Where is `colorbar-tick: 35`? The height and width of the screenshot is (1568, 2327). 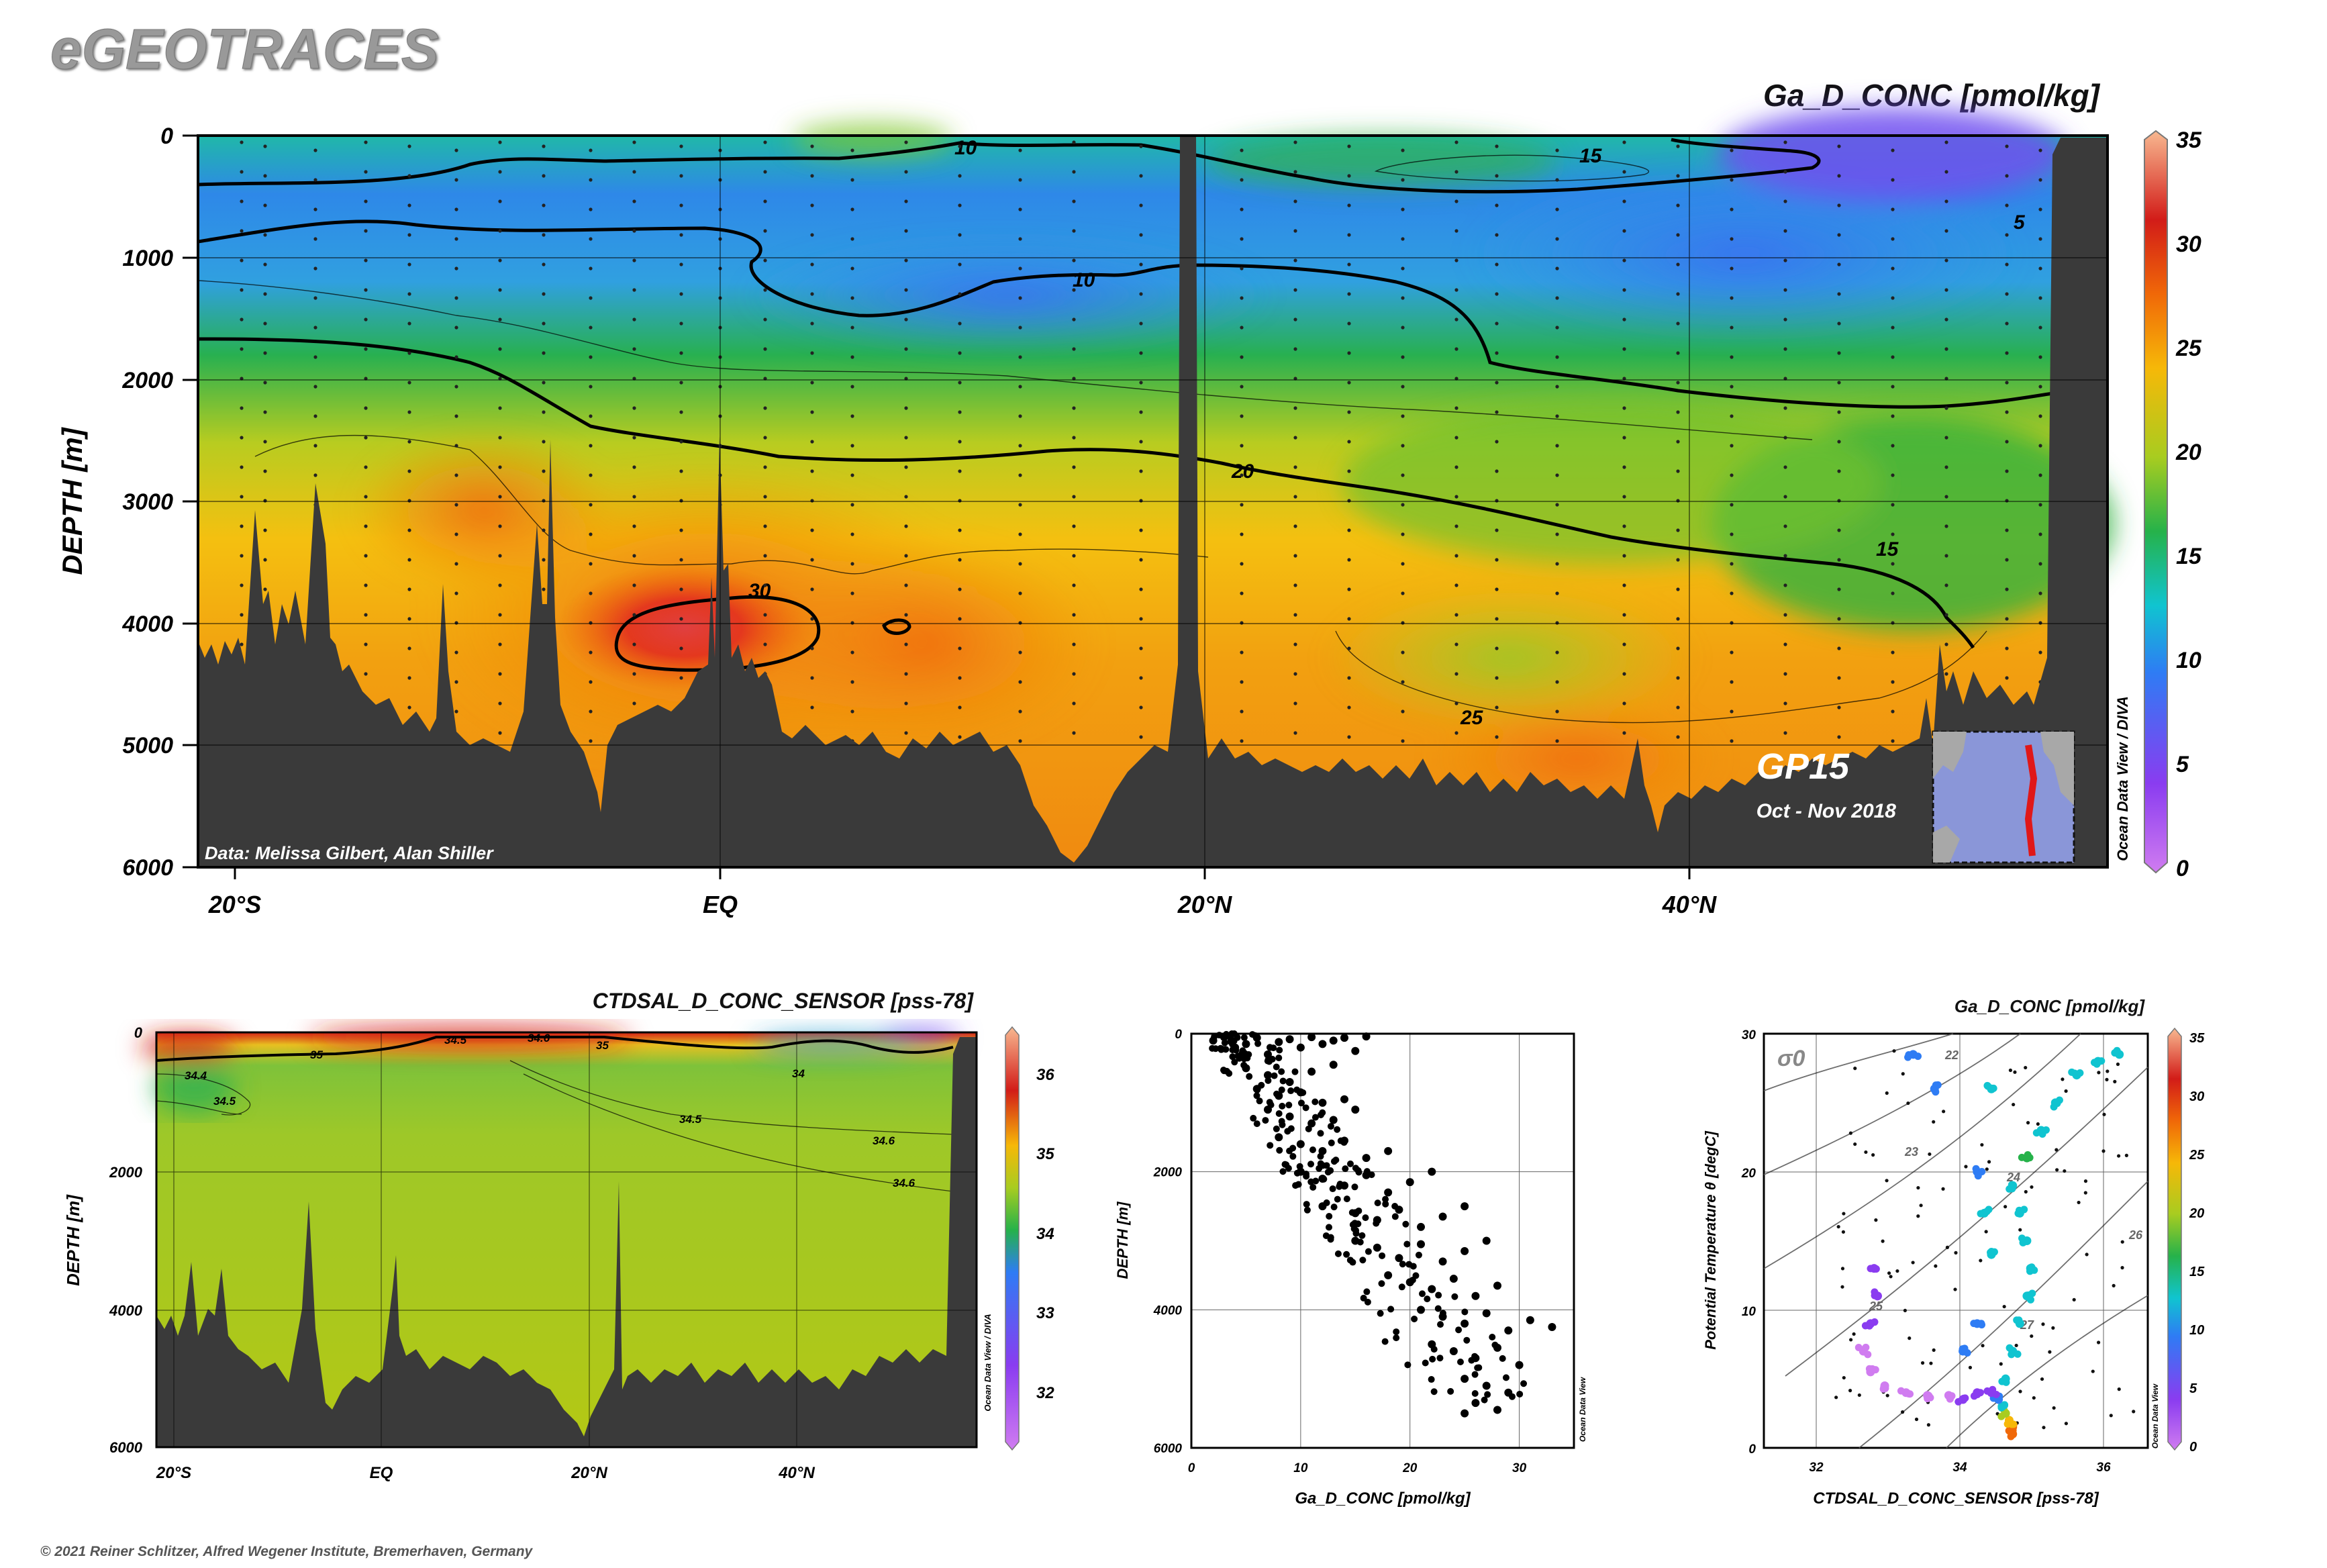 colorbar-tick: 35 is located at coordinates (2189, 140).